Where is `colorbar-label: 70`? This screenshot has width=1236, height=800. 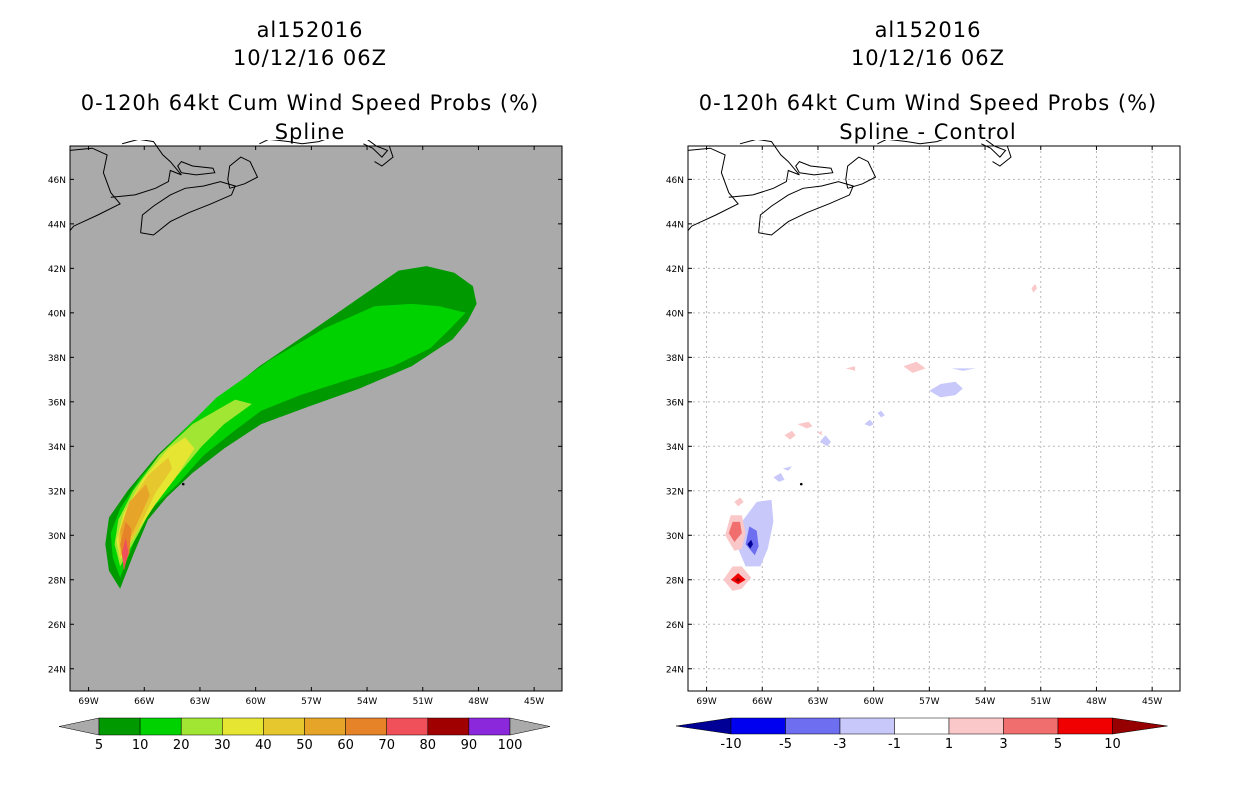
colorbar-label: 70 is located at coordinates (386, 745).